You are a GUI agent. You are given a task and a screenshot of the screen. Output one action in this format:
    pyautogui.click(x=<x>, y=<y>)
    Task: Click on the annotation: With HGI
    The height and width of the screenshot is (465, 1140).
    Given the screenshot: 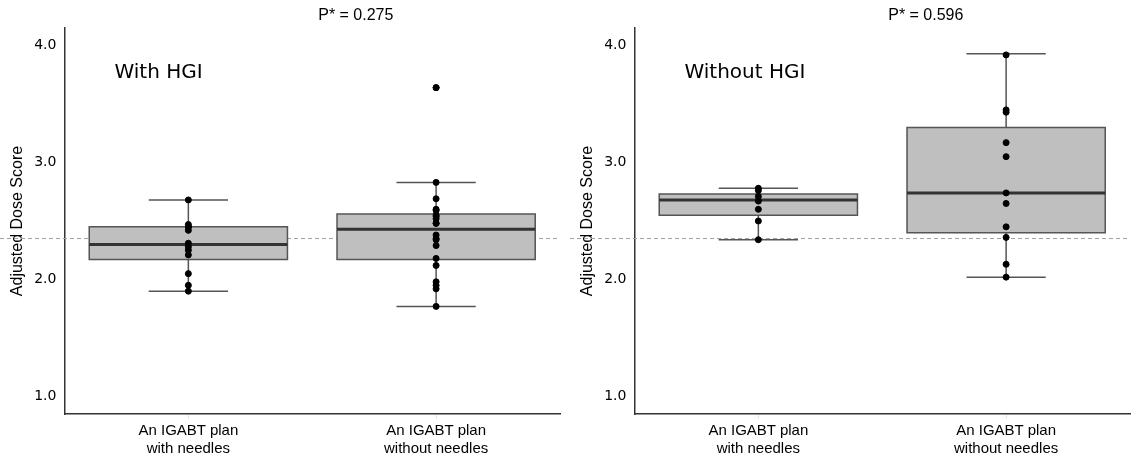 What is the action you would take?
    pyautogui.click(x=158, y=71)
    